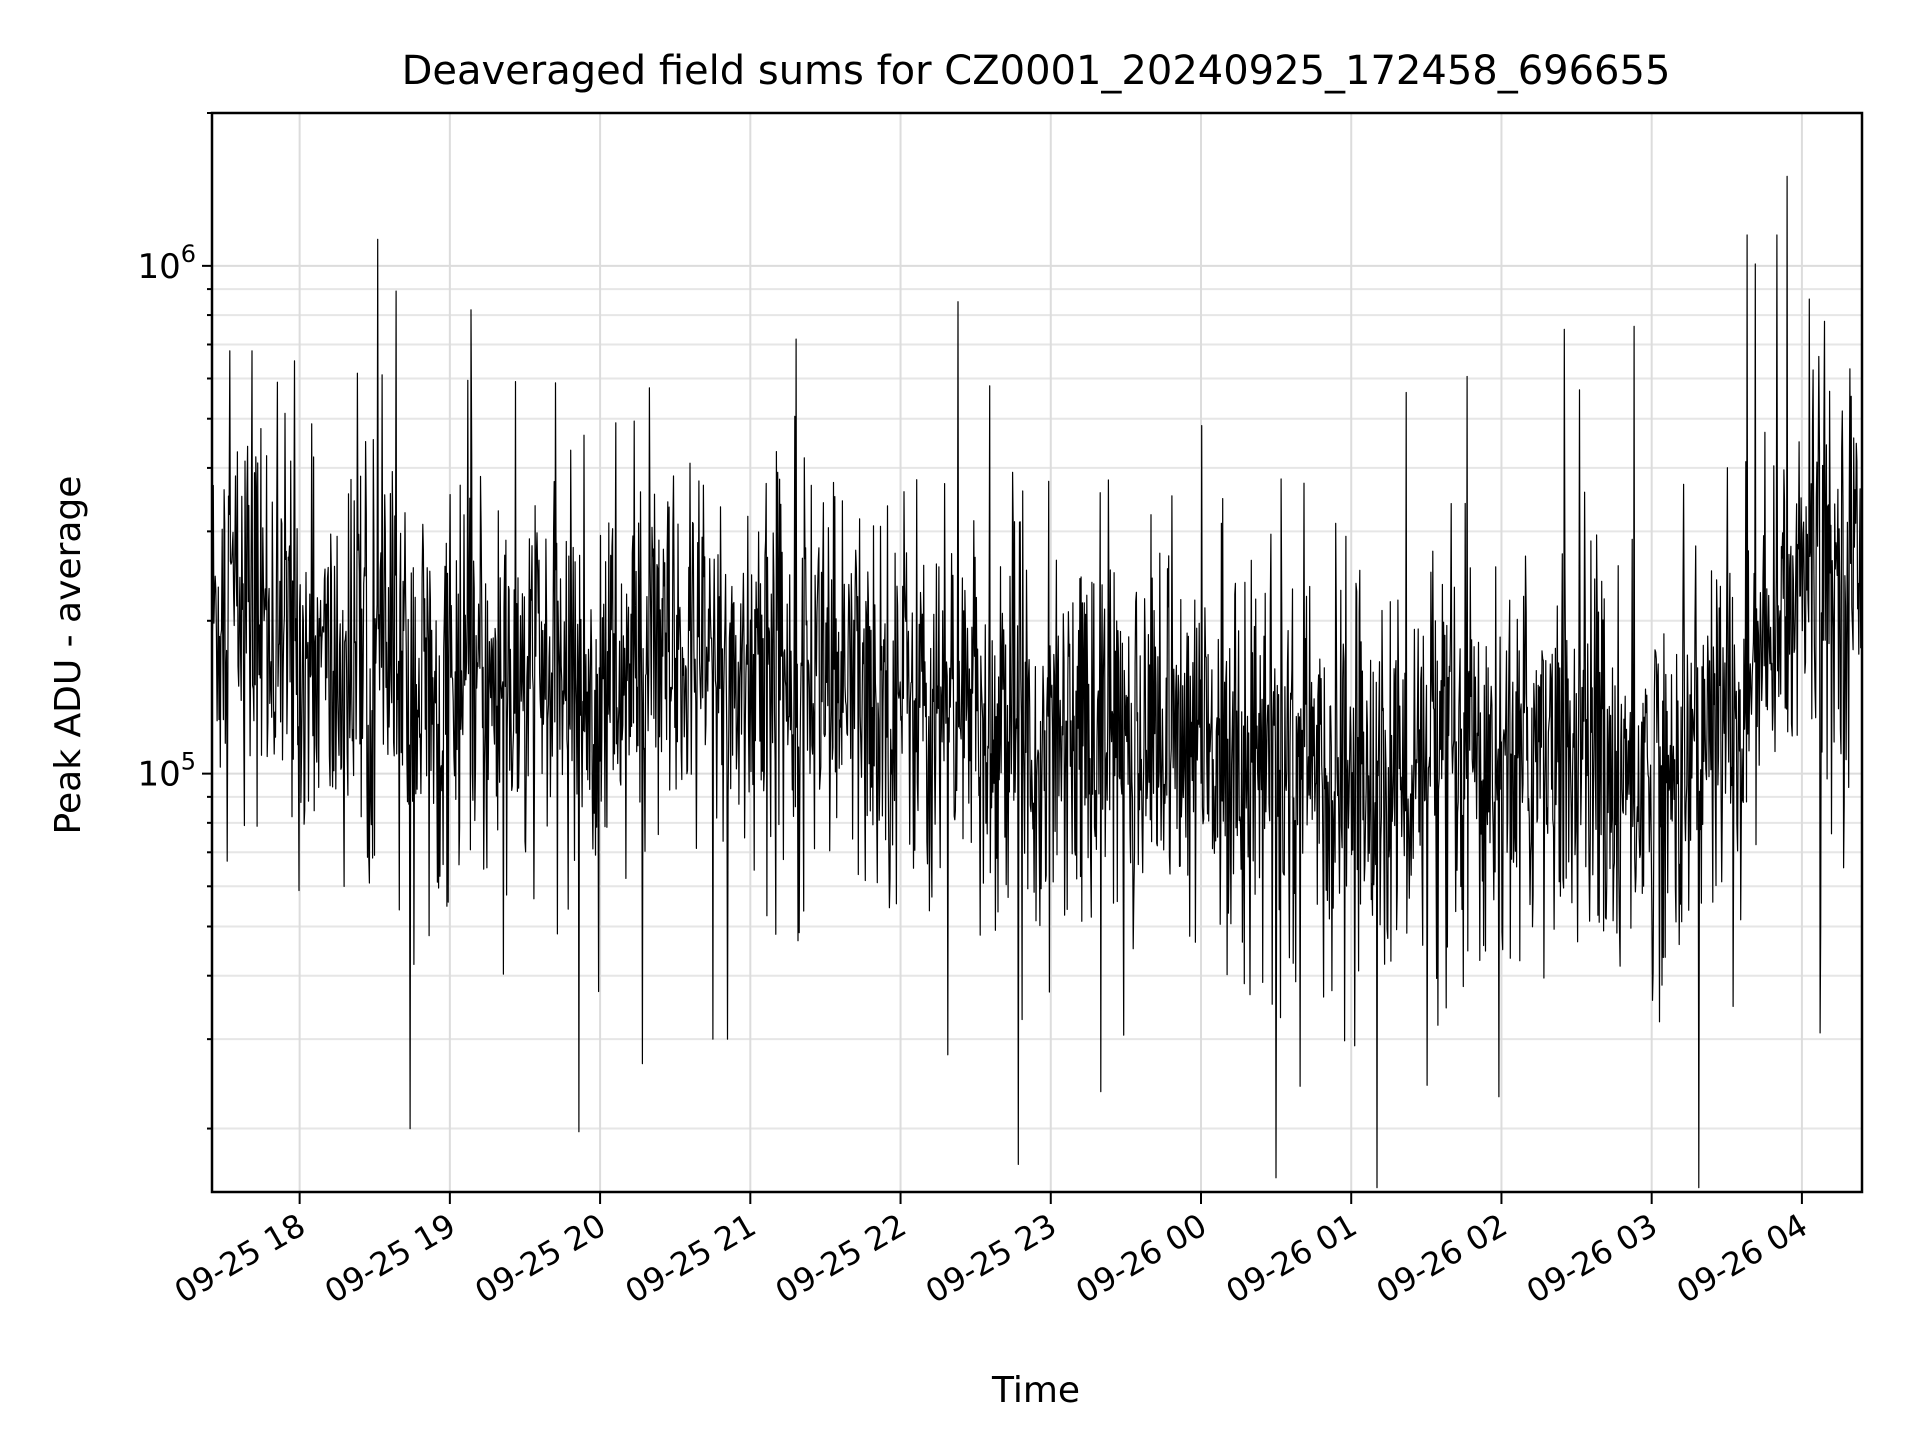 The width and height of the screenshot is (1920, 1440). I want to click on y-tick-label: 10⁶, so click(166, 263).